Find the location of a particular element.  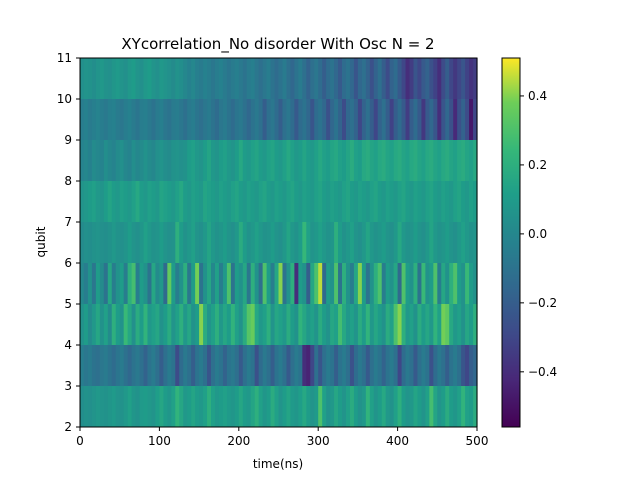

x-tick-label: 300 is located at coordinates (318, 441).